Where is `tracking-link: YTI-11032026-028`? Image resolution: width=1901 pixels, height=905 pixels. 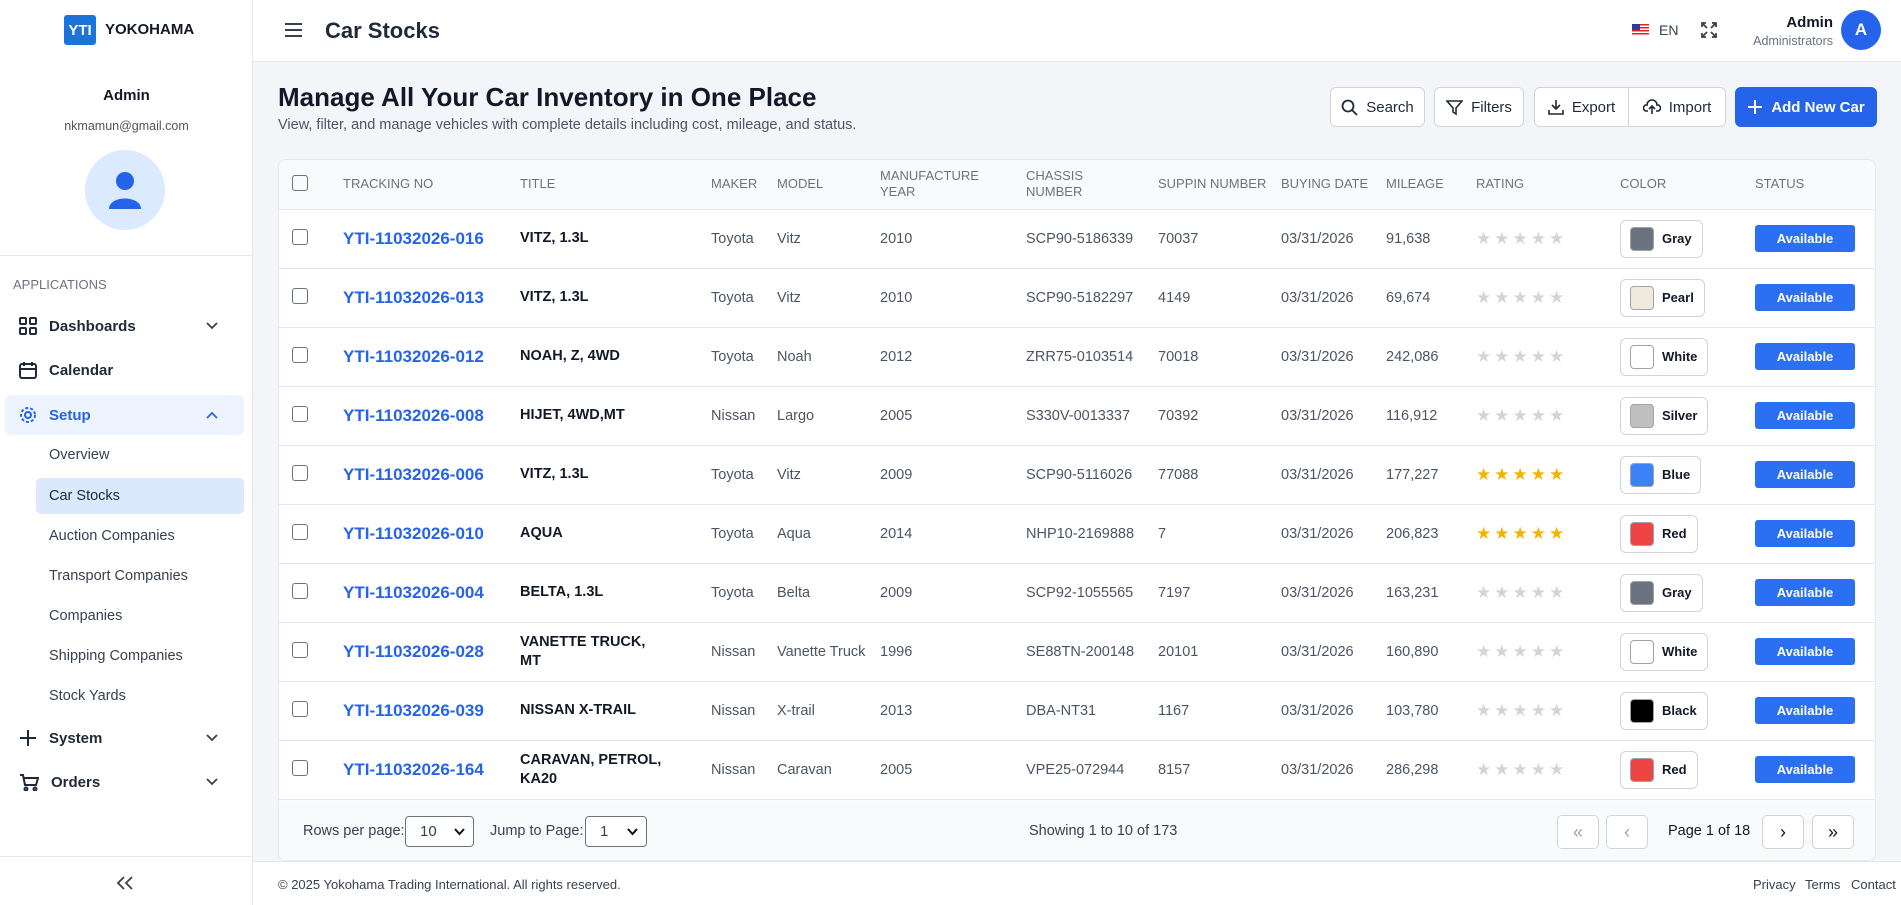
tracking-link: YTI-11032026-028 is located at coordinates (413, 651).